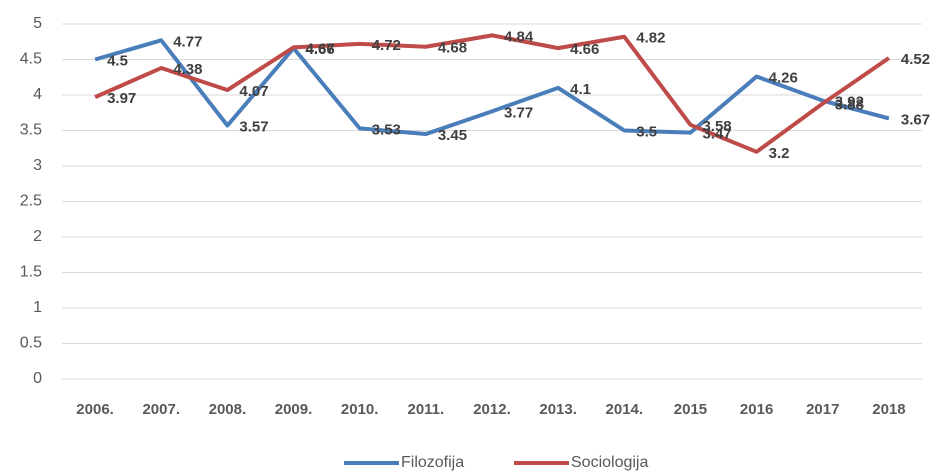 Image resolution: width=948 pixels, height=473 pixels. I want to click on data-label: 3.57, so click(253, 126).